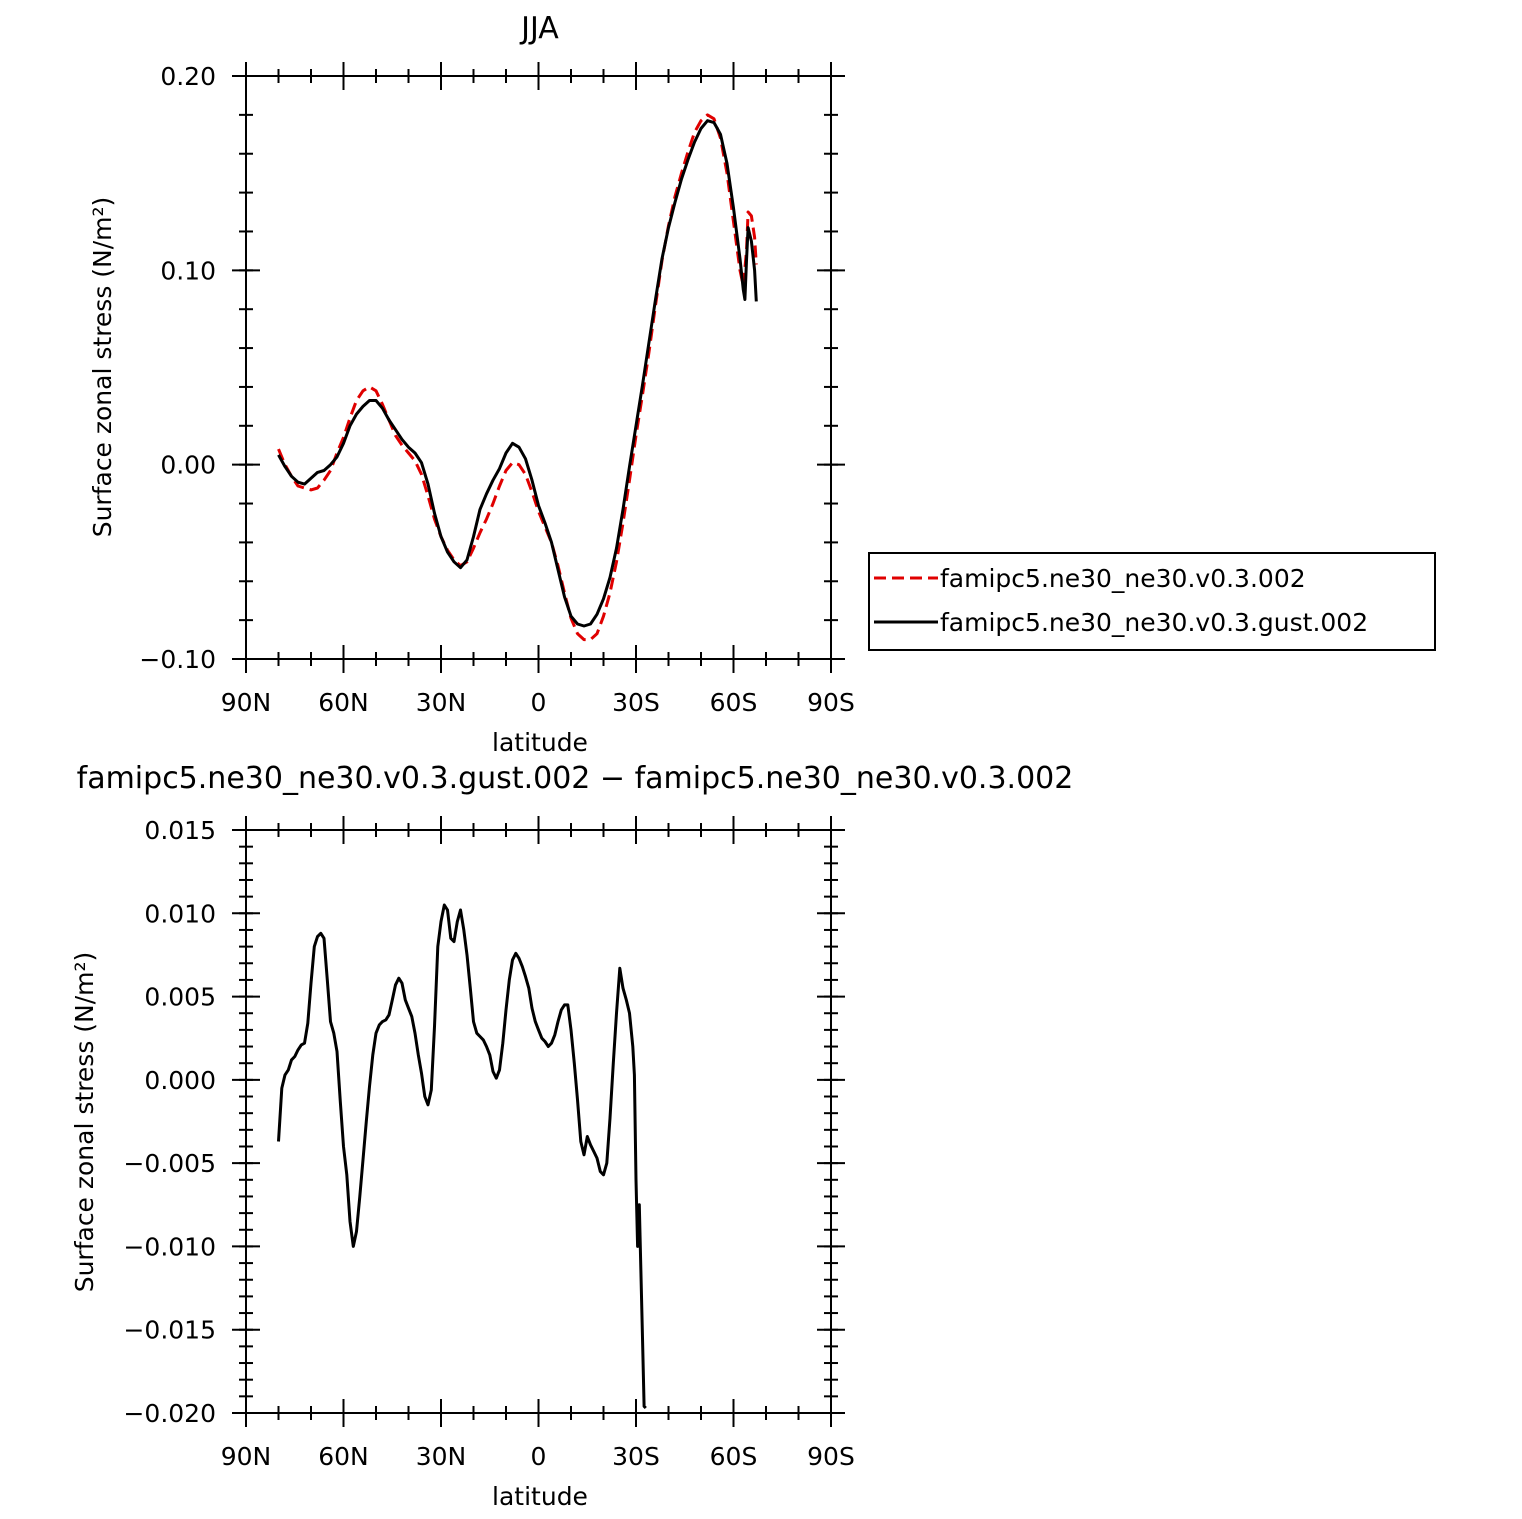 The image size is (1522, 1519). What do you see at coordinates (169, 1330) in the screenshot?
I see `bottom-y-tick-label: −0.015` at bounding box center [169, 1330].